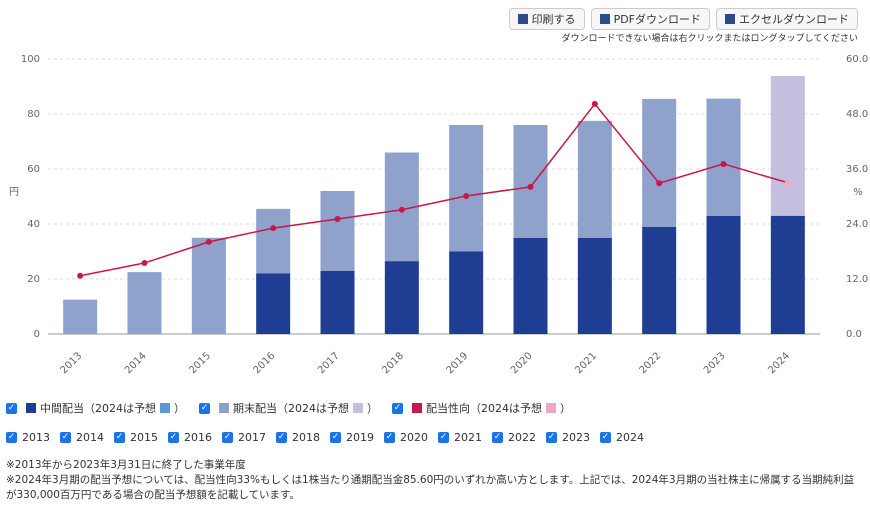 The height and width of the screenshot is (505, 870). I want to click on y-tick-label: 0, so click(37, 334).